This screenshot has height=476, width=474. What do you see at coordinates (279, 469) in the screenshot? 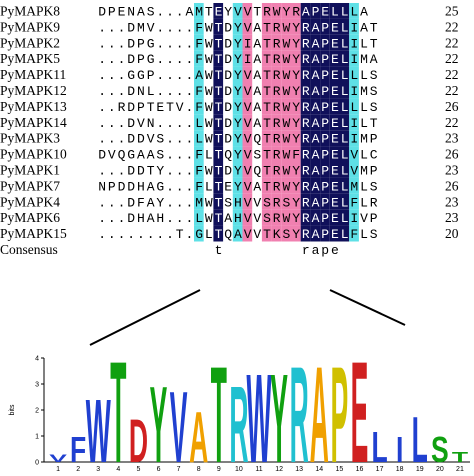
I see `x-tick-label: 12` at bounding box center [279, 469].